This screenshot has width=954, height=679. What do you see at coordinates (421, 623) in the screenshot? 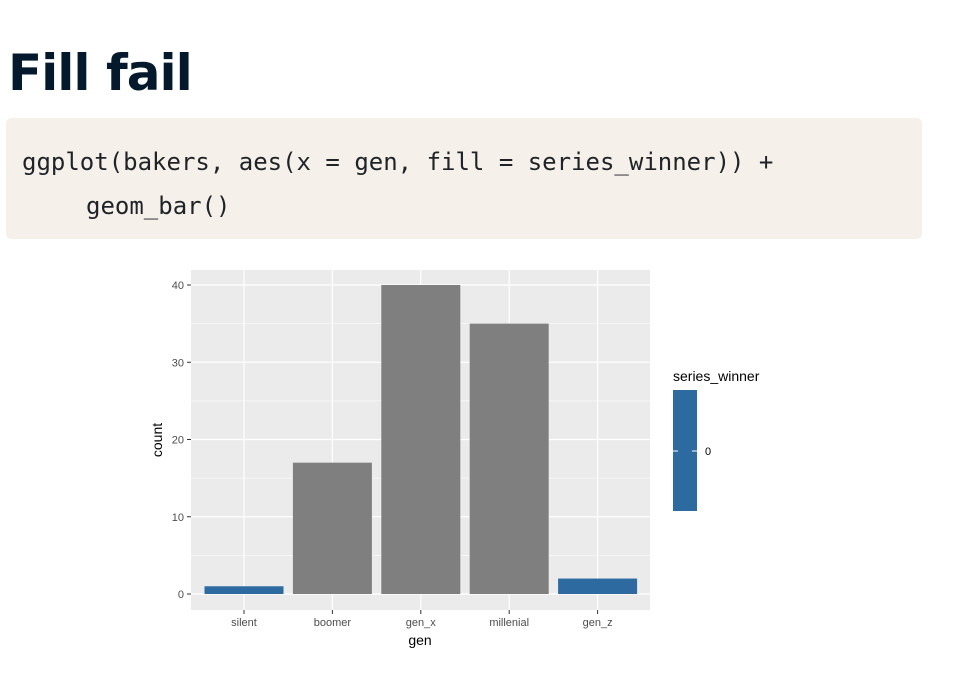
I see `x-tick-label-gen_x: gen_x` at bounding box center [421, 623].